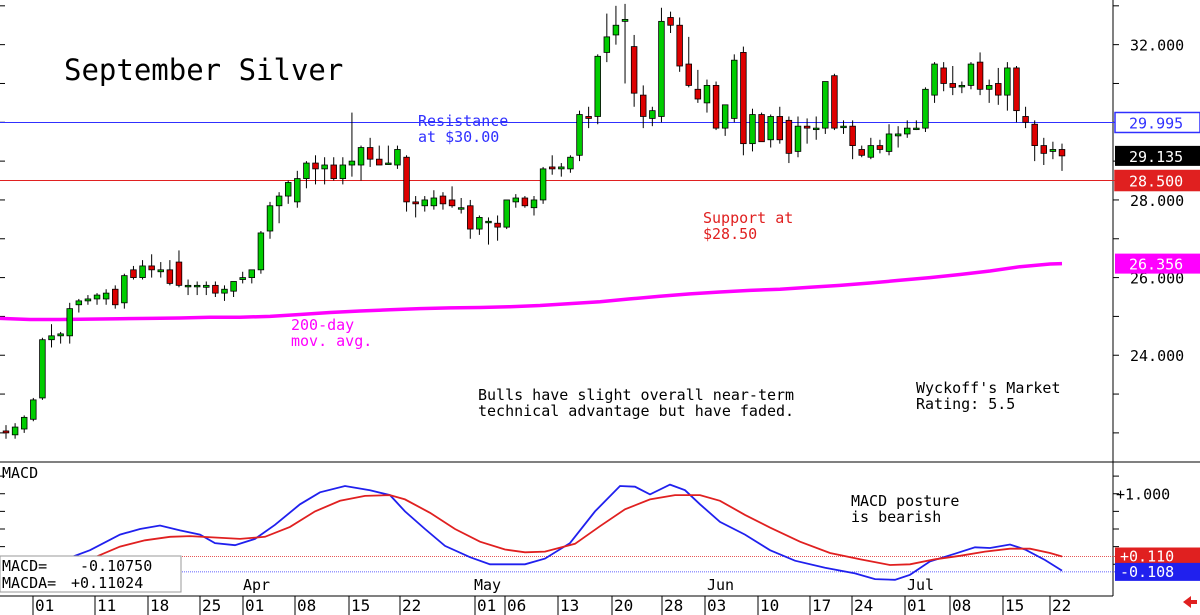 This screenshot has height=615, width=1200. I want to click on day-tick-label: 20, so click(623, 605).